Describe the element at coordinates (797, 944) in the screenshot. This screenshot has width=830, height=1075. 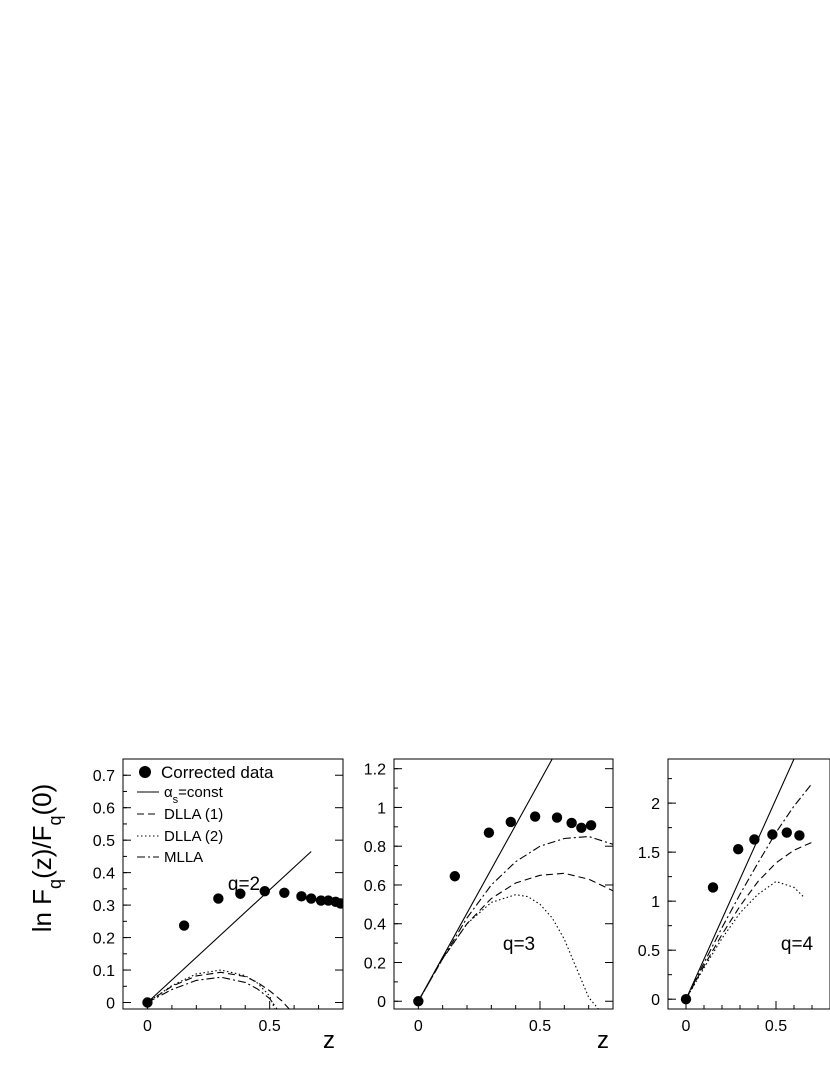
I see `panel-annotation: q=4` at that location.